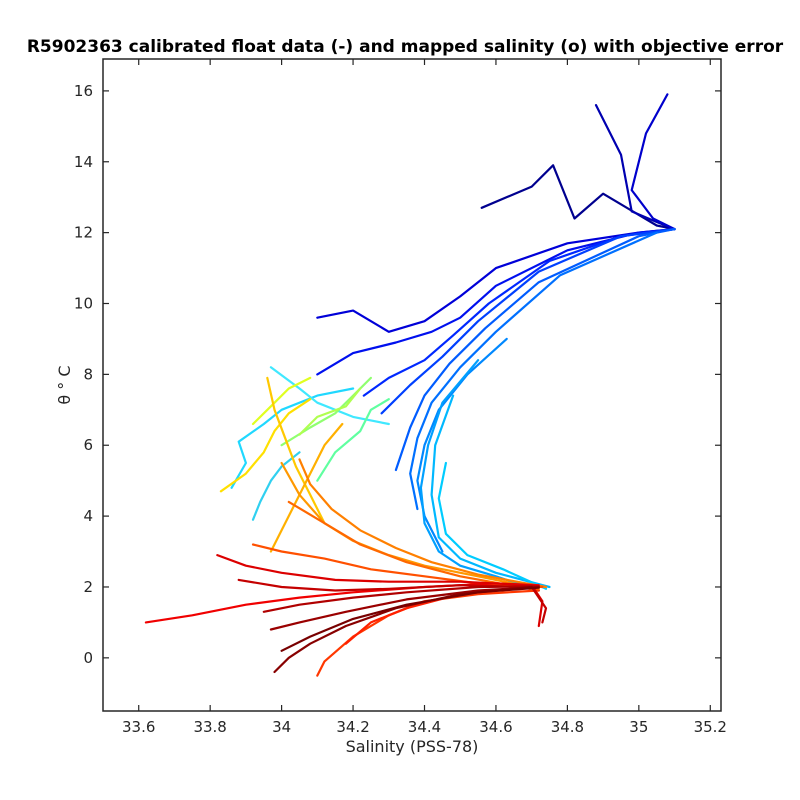 This screenshot has width=800, height=800. Describe the element at coordinates (83, 162) in the screenshot. I see `y-tick-label: 14` at that location.